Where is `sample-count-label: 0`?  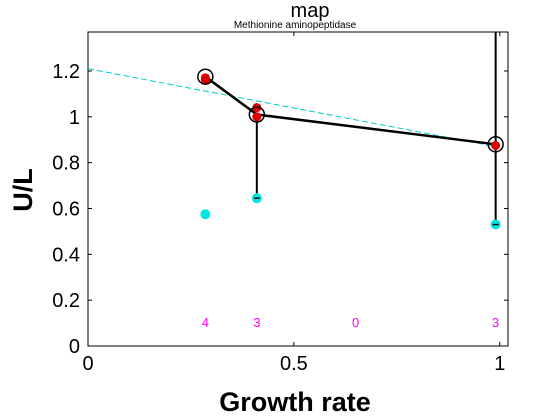 sample-count-label: 0 is located at coordinates (355, 322).